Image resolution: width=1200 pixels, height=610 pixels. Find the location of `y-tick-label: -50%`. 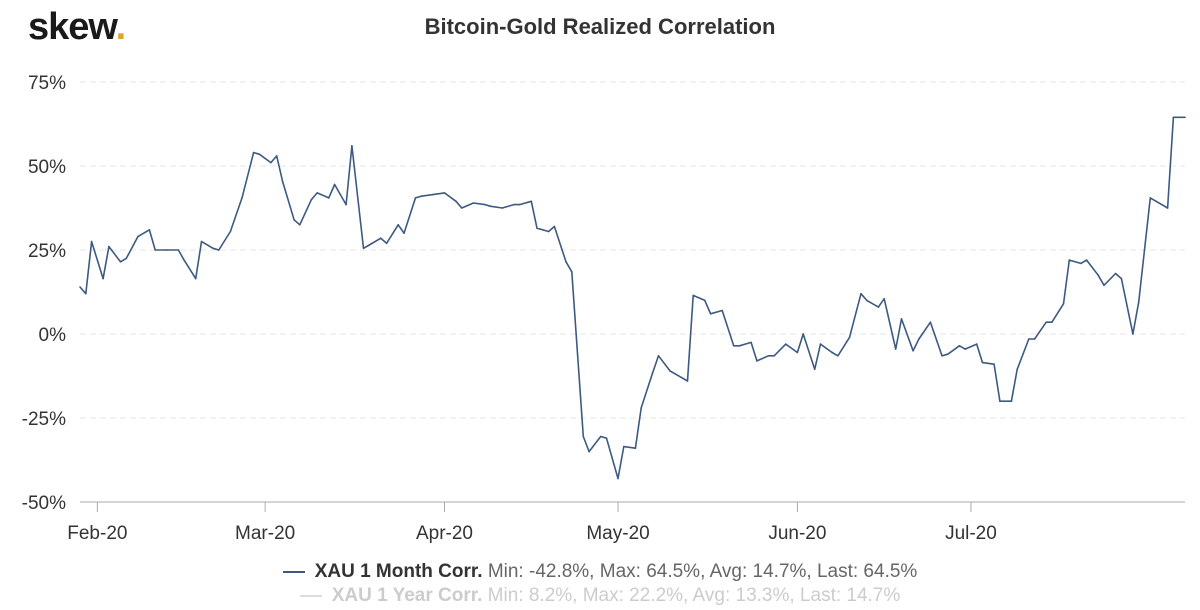

y-tick-label: -50% is located at coordinates (44, 503).